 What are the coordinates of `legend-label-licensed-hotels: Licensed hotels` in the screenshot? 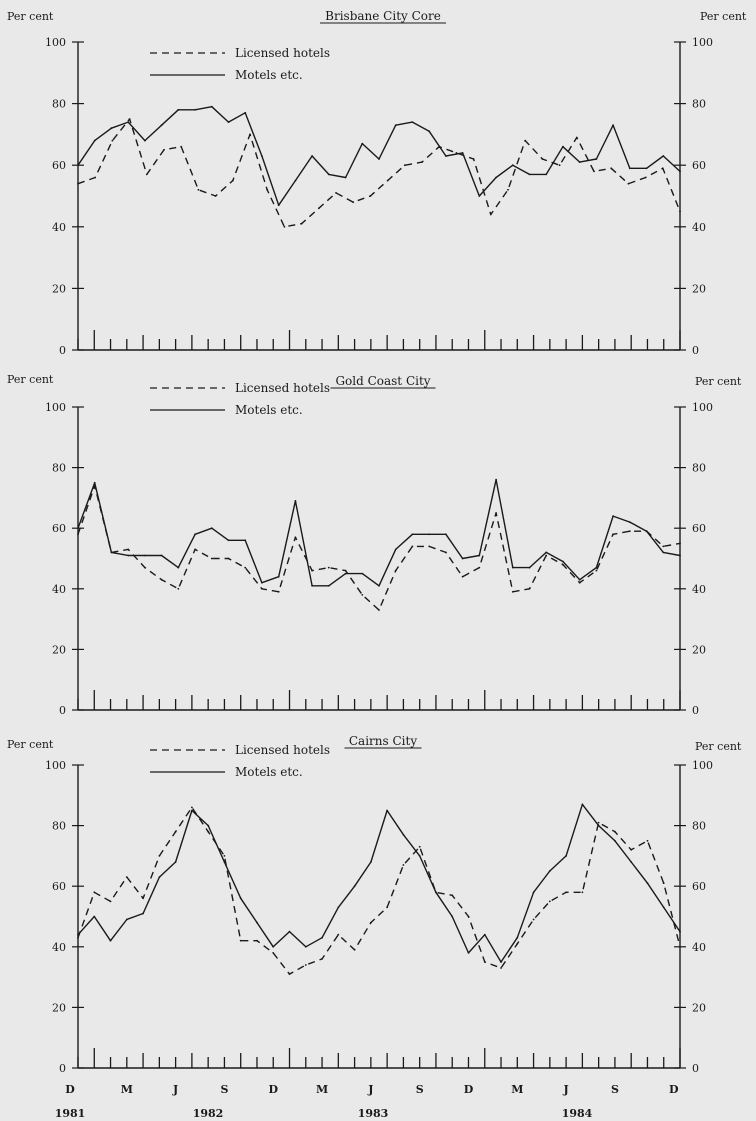 It's located at (282, 388).